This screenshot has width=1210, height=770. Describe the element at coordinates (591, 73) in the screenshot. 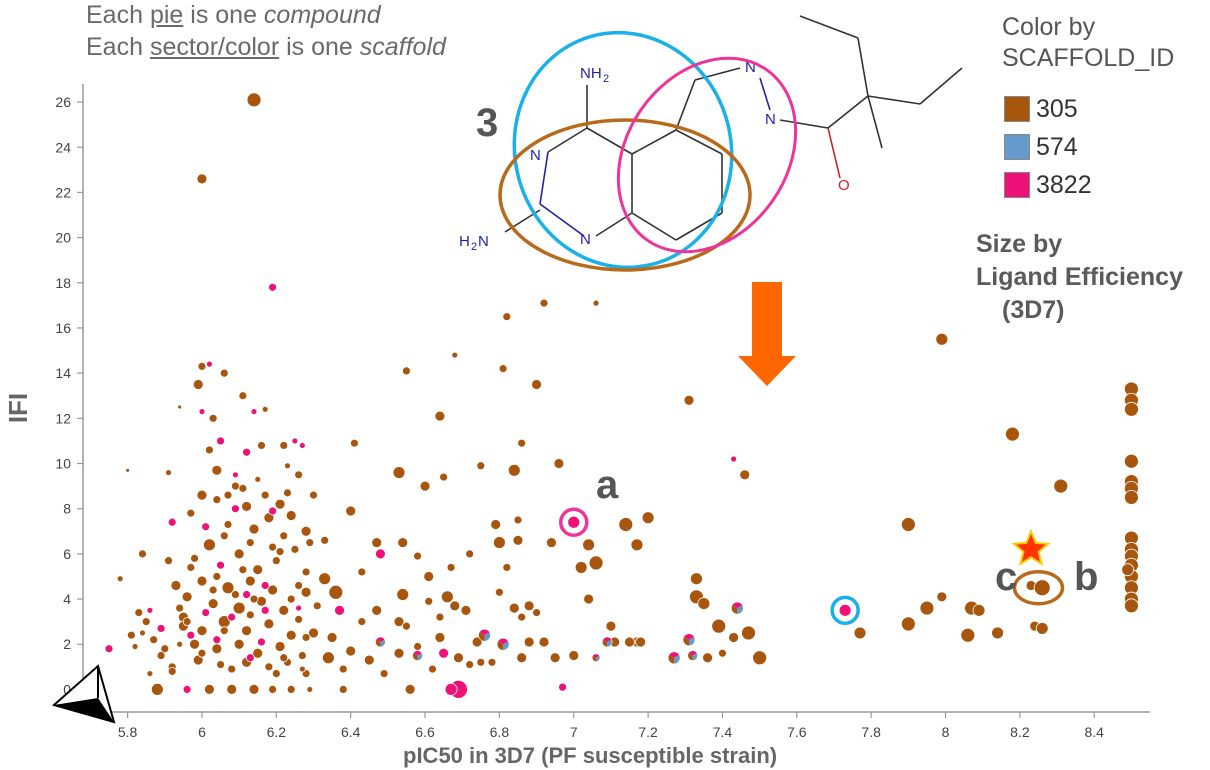

I see `svg-text: NH` at that location.